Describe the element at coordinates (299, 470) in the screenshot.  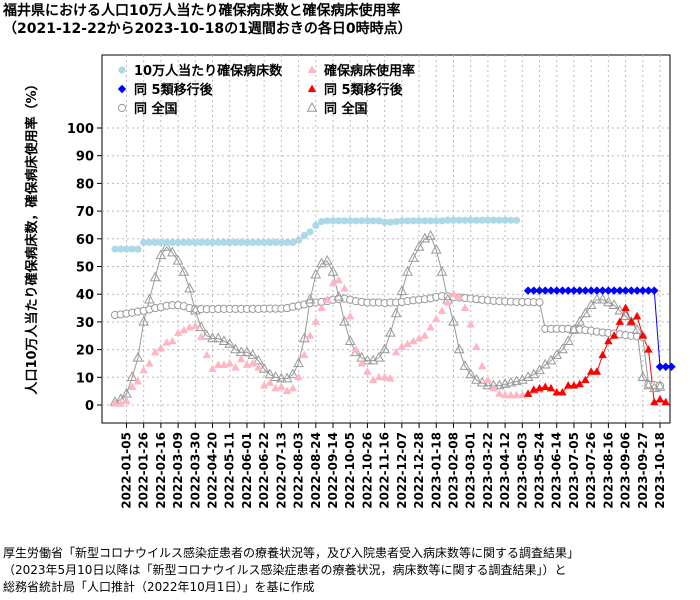
I see `x-tick-label: 2022-08-03` at that location.